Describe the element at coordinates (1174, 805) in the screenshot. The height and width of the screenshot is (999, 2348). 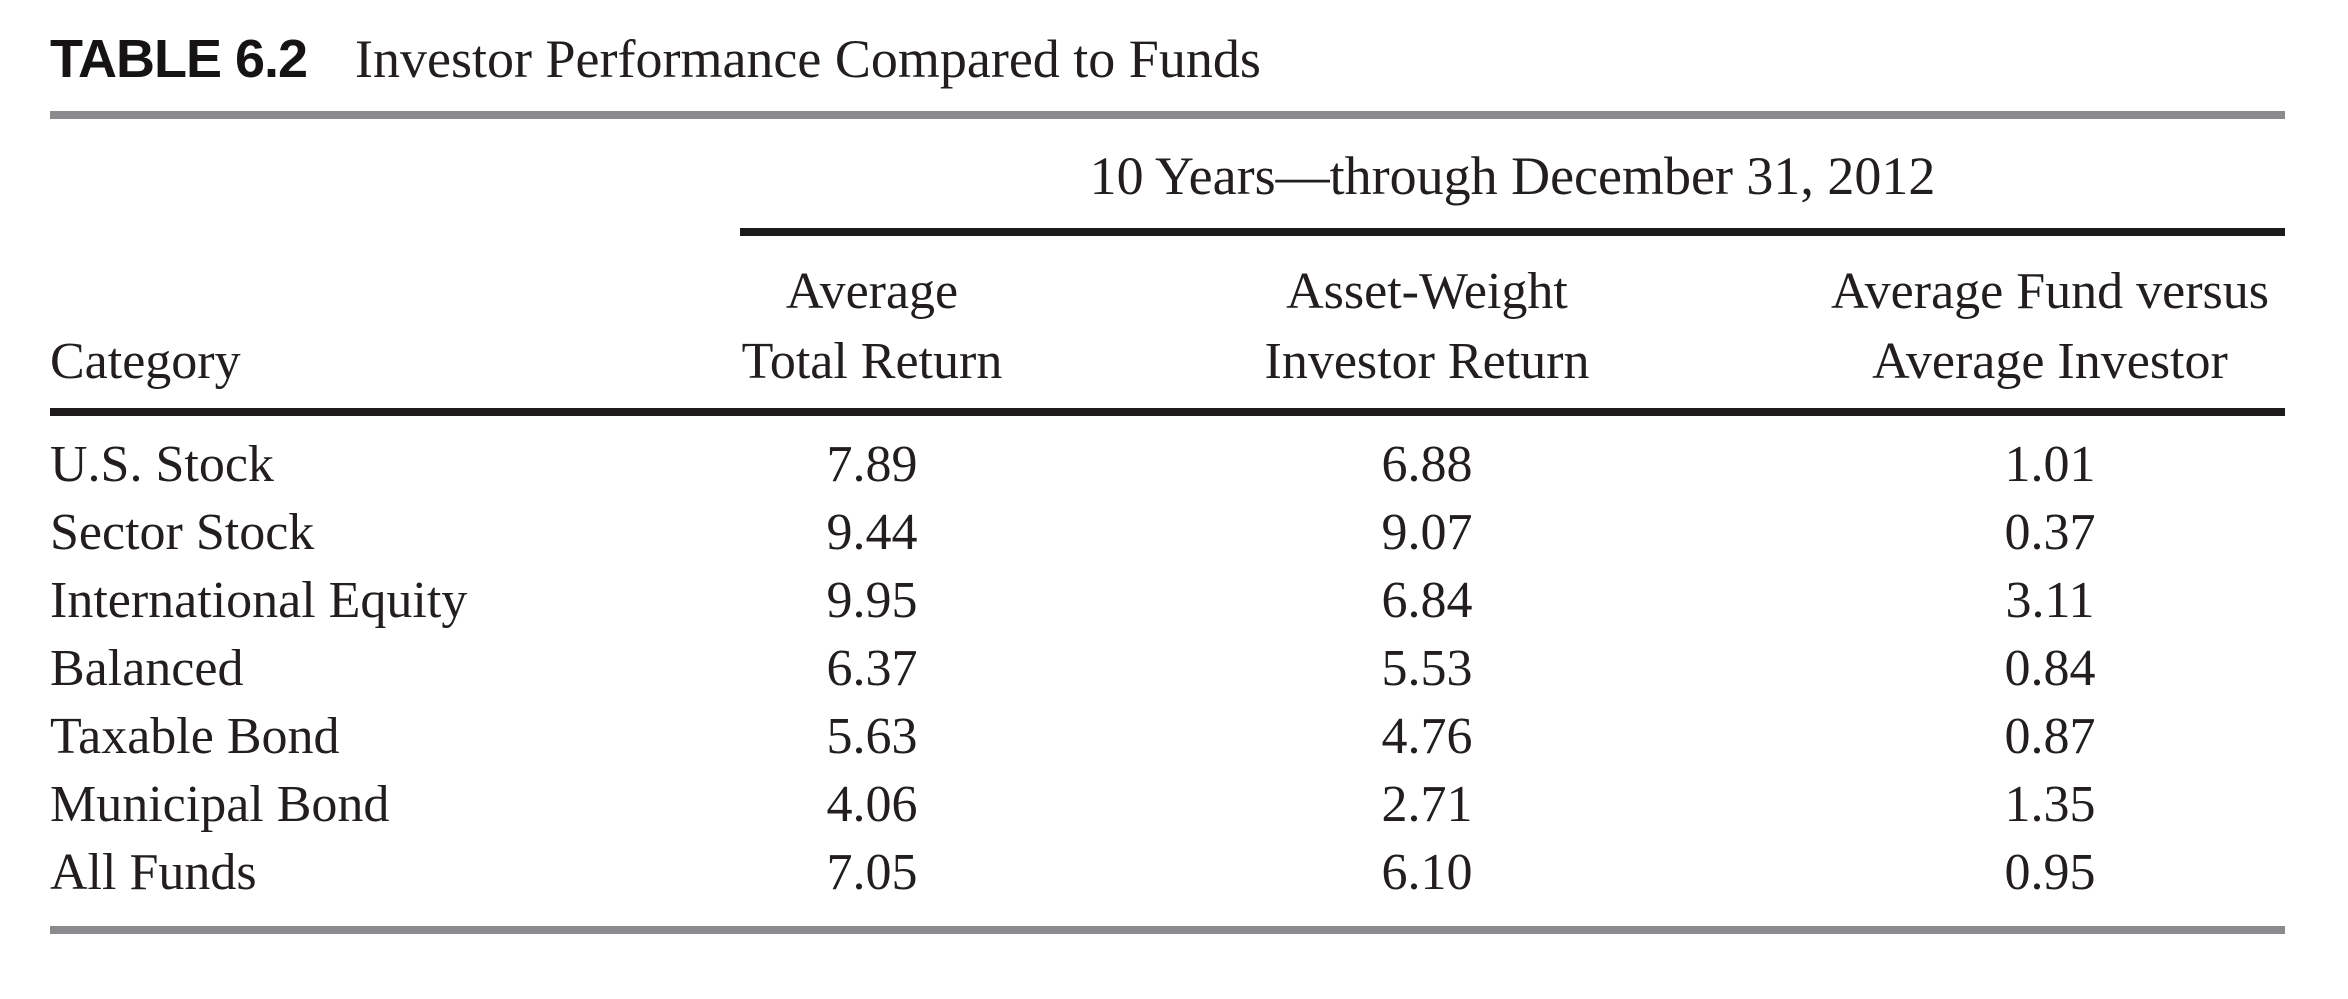
I see `table-row: Municipal Bond 4.06 2.71 1.35` at that location.